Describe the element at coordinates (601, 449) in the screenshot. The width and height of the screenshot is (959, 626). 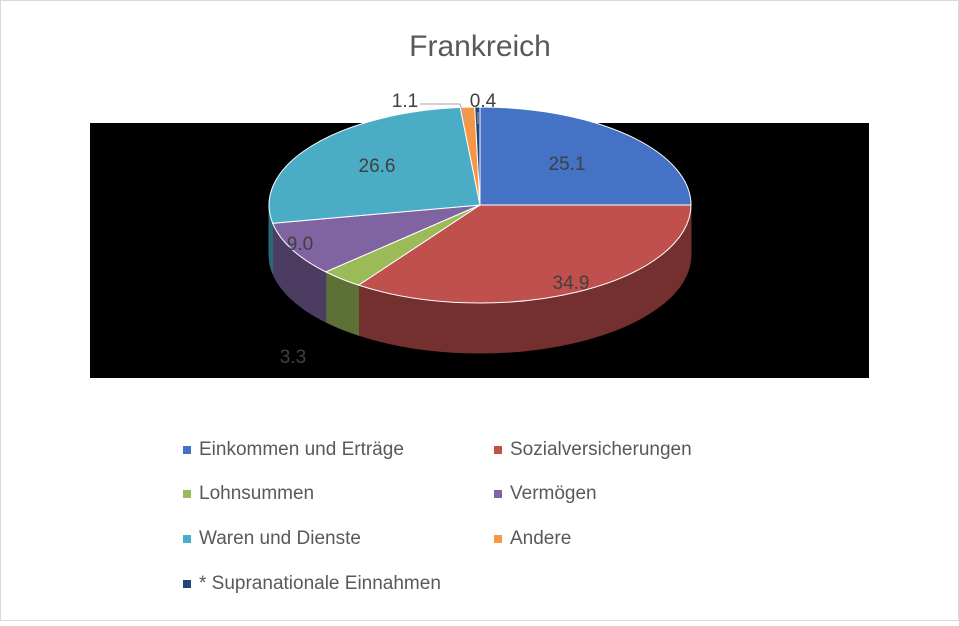
I see `legend-label: Sozialversicherungen` at that location.